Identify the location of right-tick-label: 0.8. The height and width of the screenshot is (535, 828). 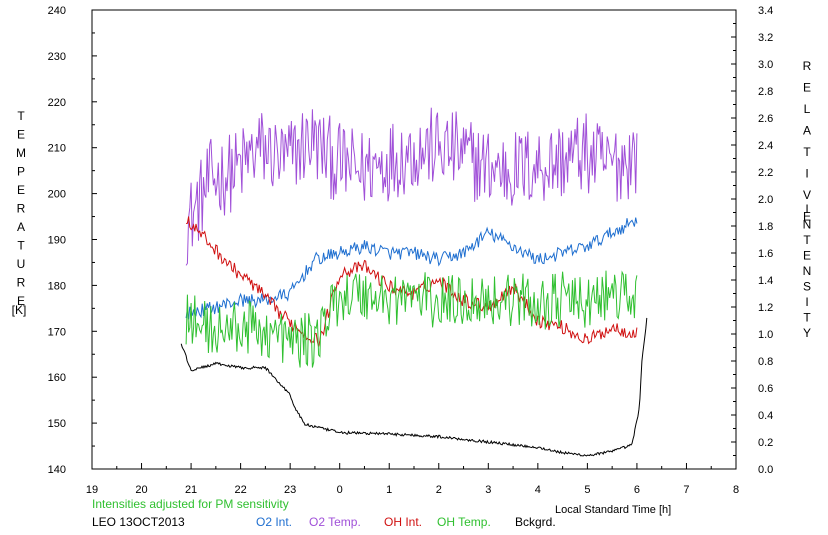
(765, 362).